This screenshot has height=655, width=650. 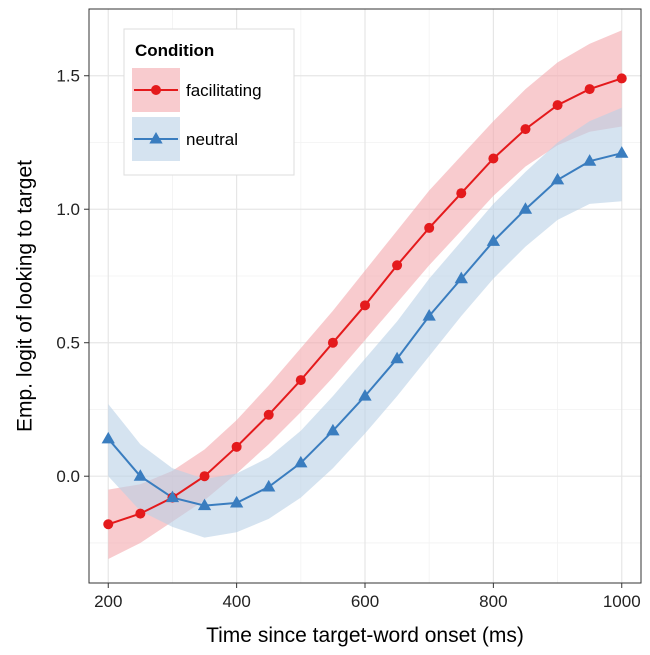 What do you see at coordinates (156, 138) in the screenshot?
I see `legend-marker-neutral` at bounding box center [156, 138].